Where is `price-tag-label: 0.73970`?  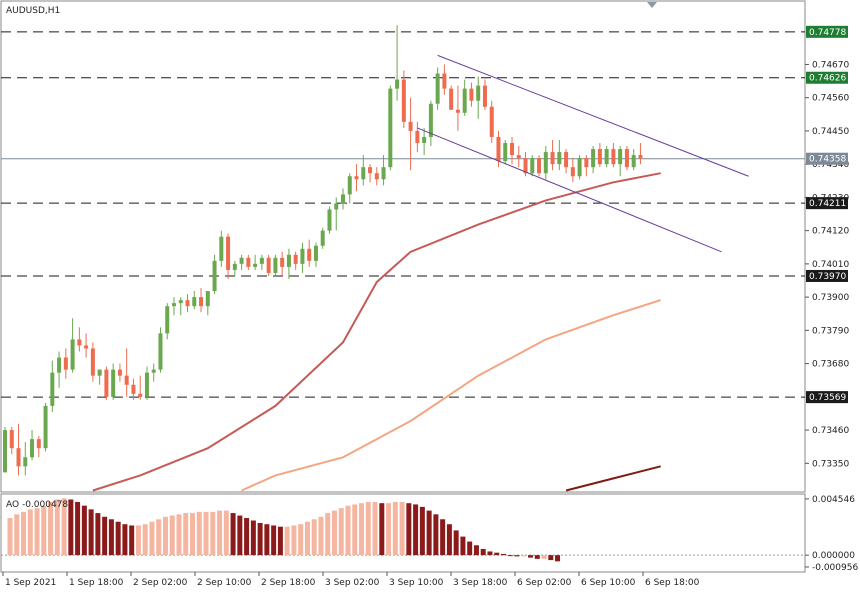 price-tag-label: 0.73970 is located at coordinates (827, 277).